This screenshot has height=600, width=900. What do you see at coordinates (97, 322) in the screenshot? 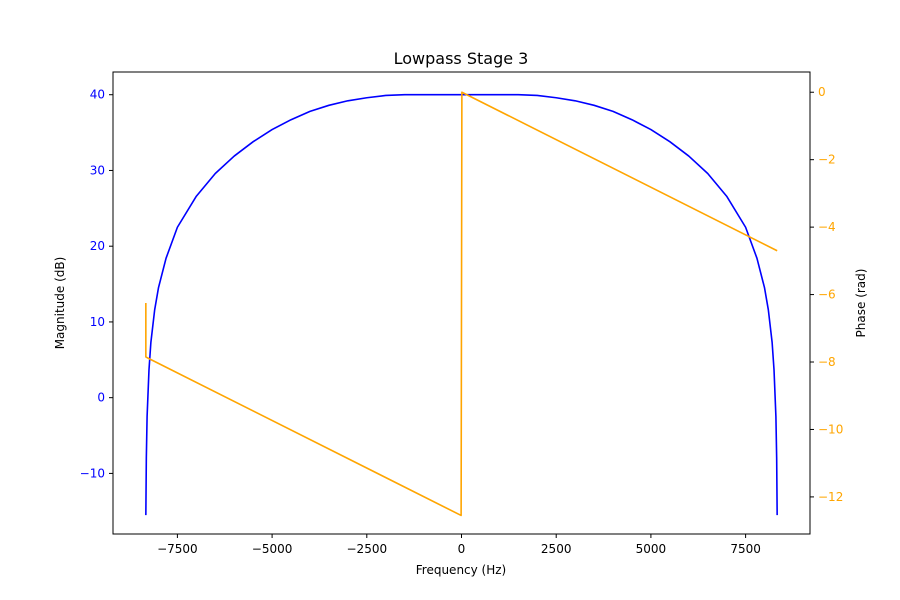
I see `left-tick-label: 10` at bounding box center [97, 322].